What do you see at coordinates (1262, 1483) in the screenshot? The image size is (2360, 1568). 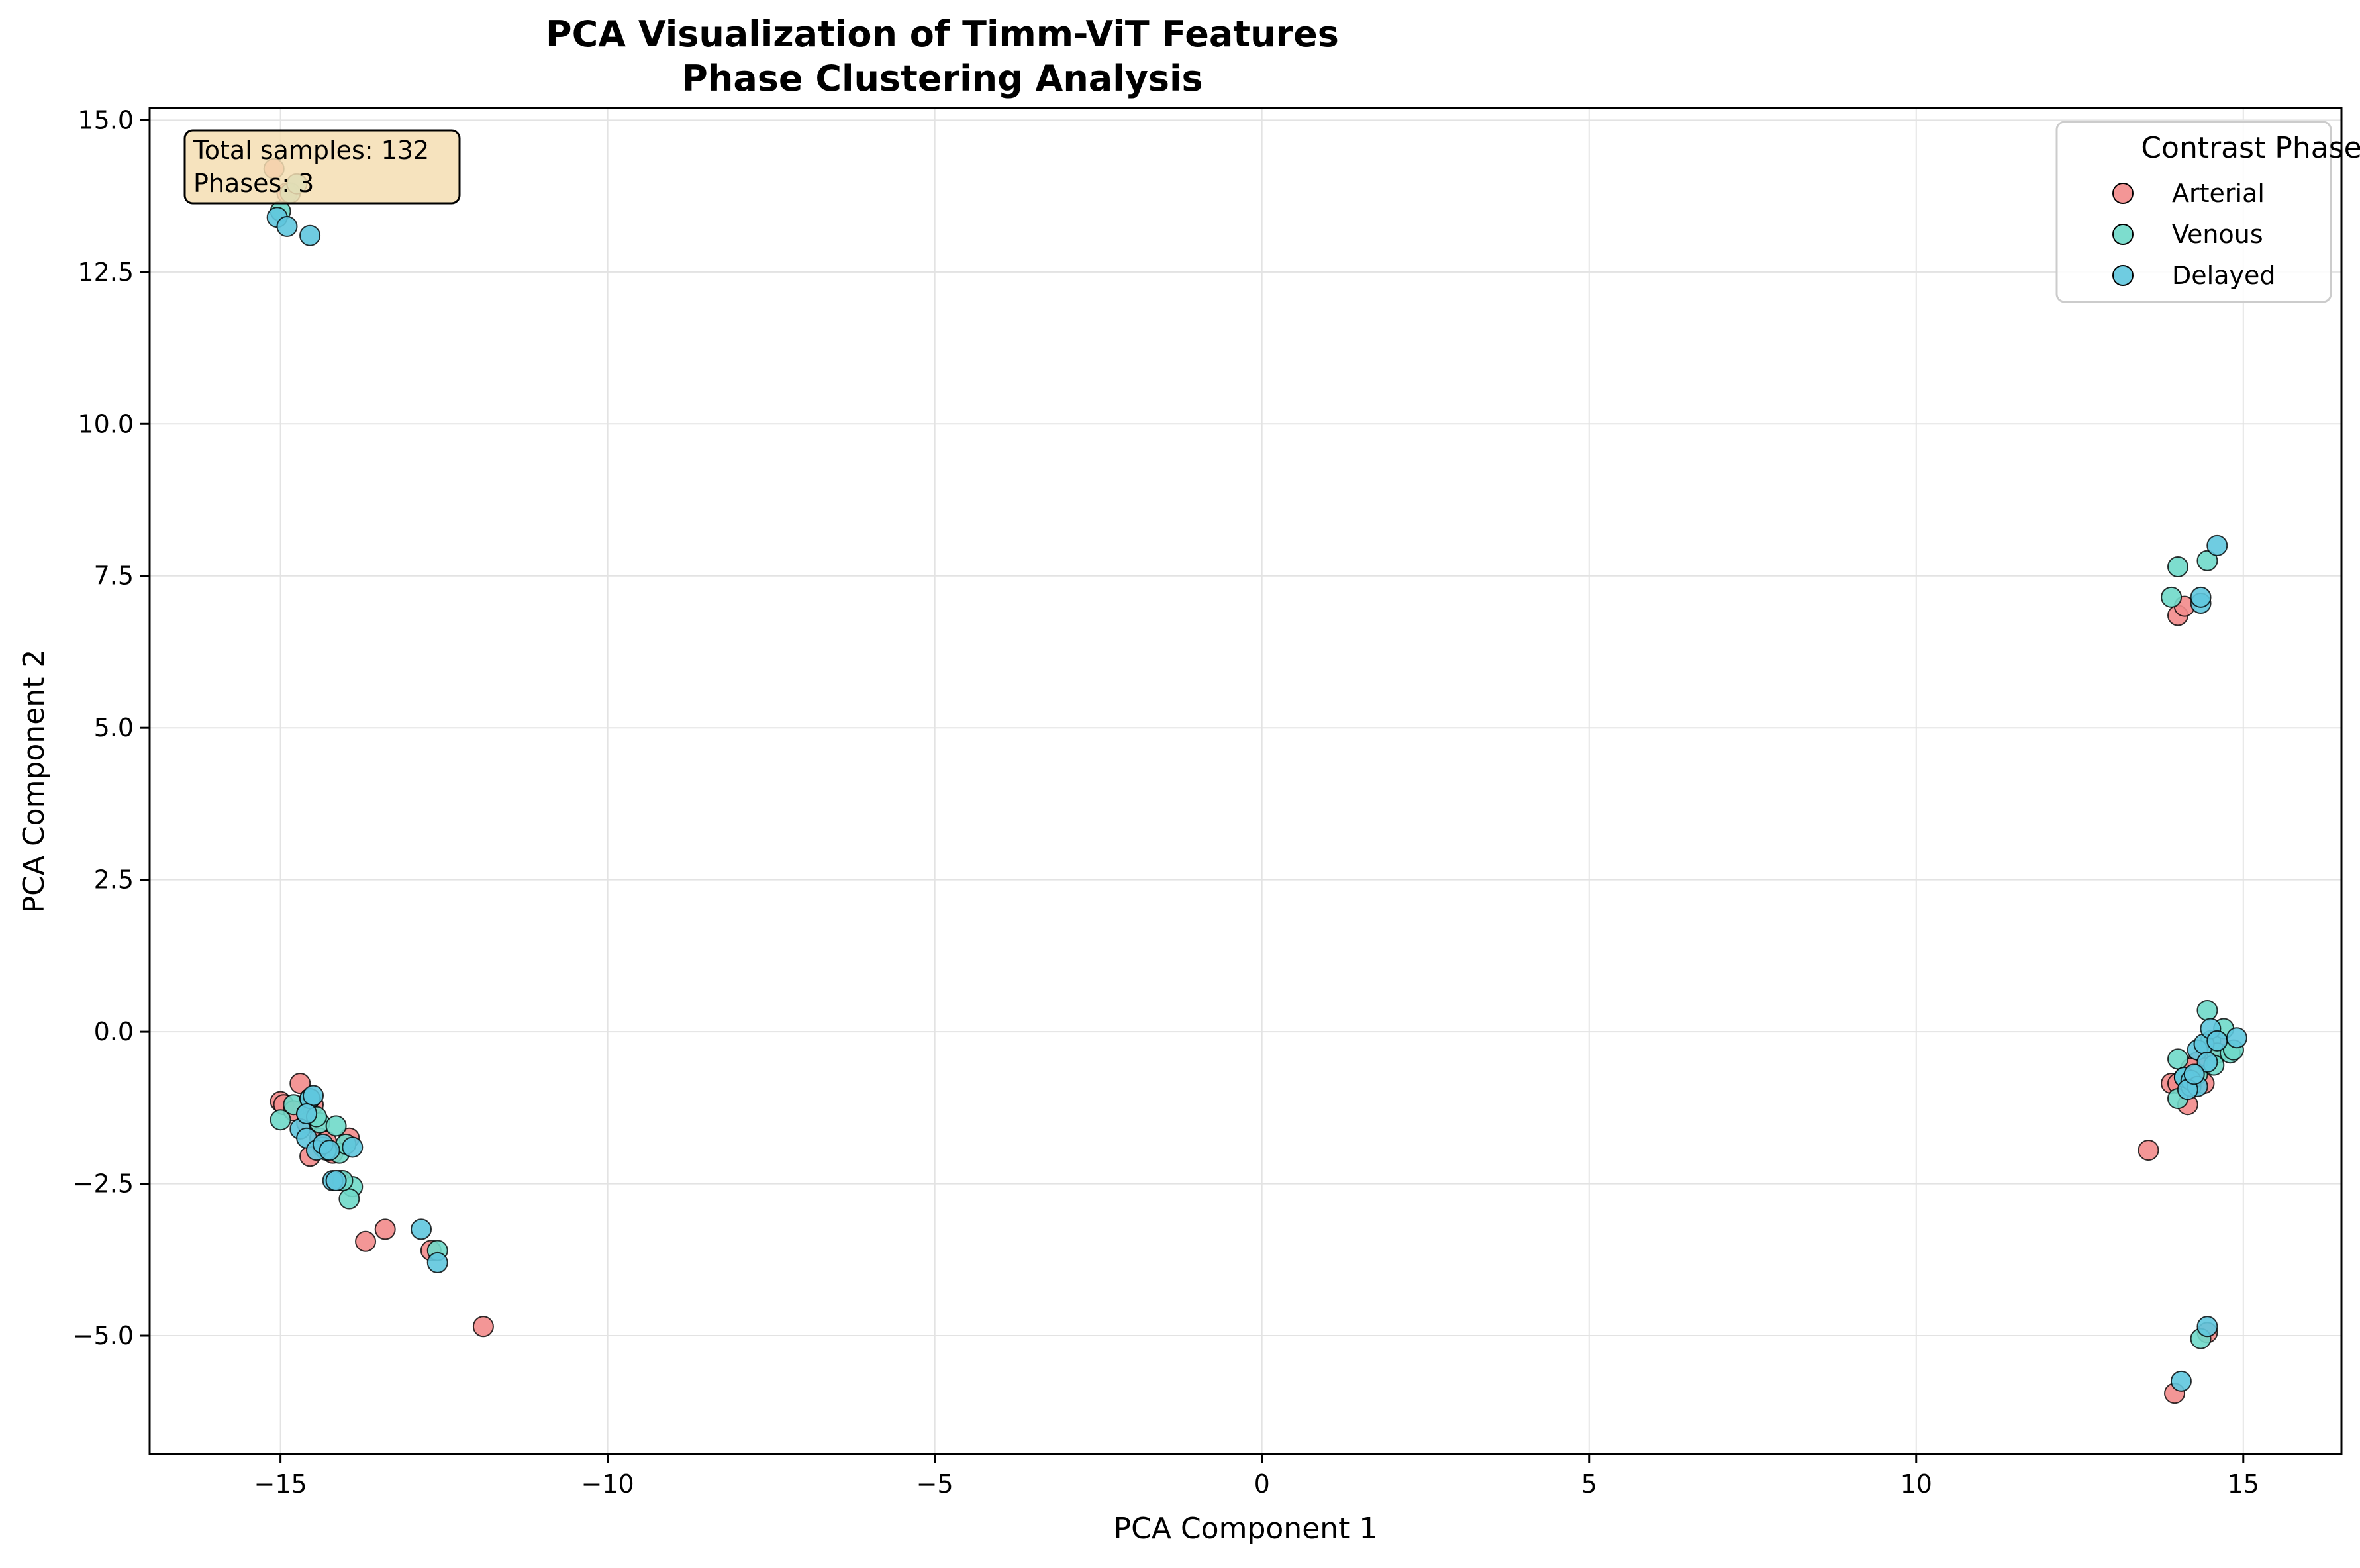 I see `x-tick-label: 0` at bounding box center [1262, 1483].